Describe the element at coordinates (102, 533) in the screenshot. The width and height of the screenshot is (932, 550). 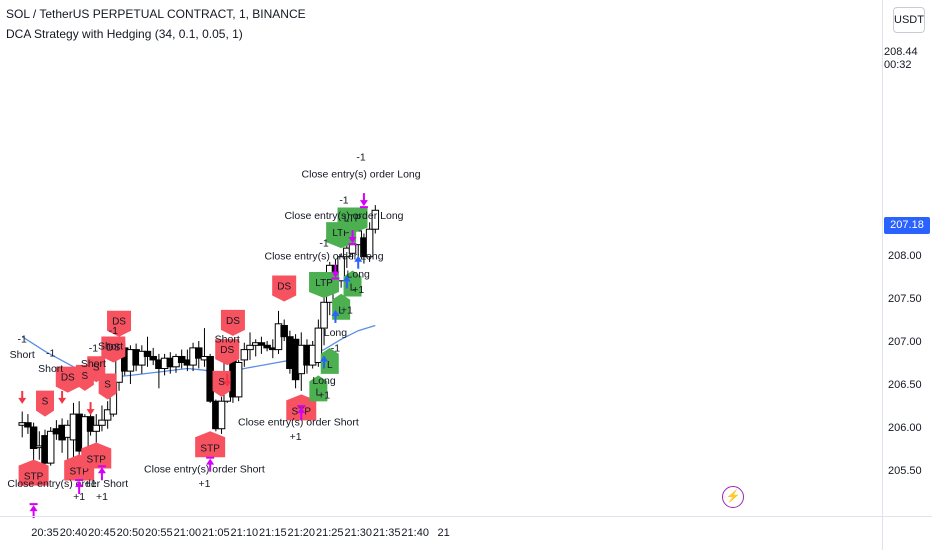
I see `x-tick-label: 20:45` at that location.